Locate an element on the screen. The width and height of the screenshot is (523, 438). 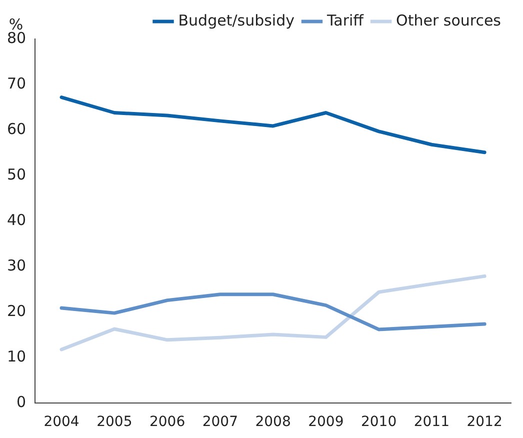
x-tick-label: 2005 is located at coordinates (114, 422).